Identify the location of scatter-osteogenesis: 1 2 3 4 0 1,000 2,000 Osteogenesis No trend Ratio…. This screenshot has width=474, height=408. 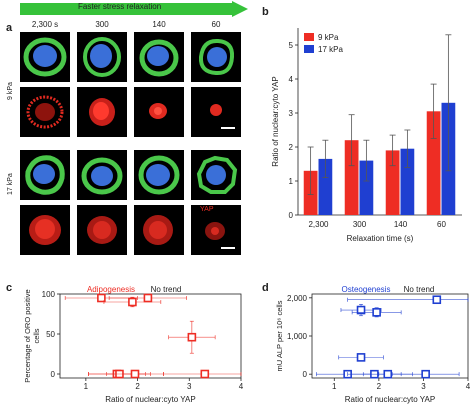
(373, 344).